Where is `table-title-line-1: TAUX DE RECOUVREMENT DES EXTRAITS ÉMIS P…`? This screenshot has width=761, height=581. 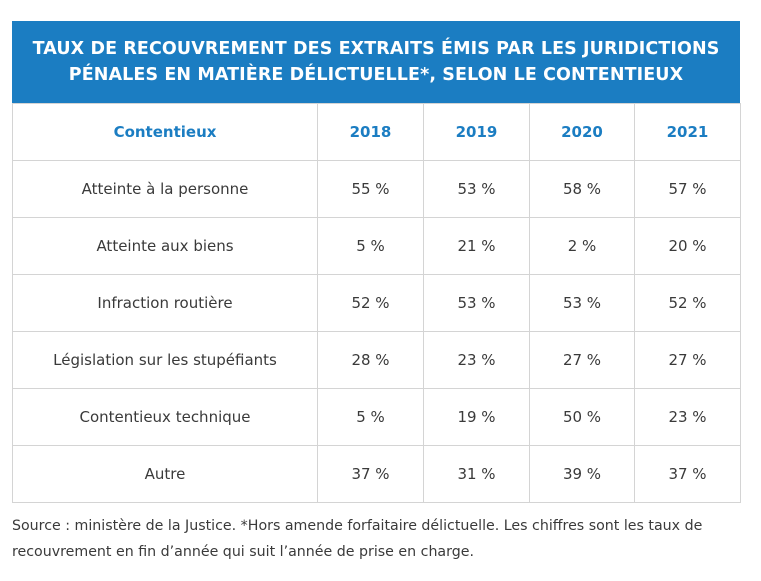 table-title-line-1: TAUX DE RECOUVREMENT DES EXTRAITS ÉMIS P… is located at coordinates (376, 49).